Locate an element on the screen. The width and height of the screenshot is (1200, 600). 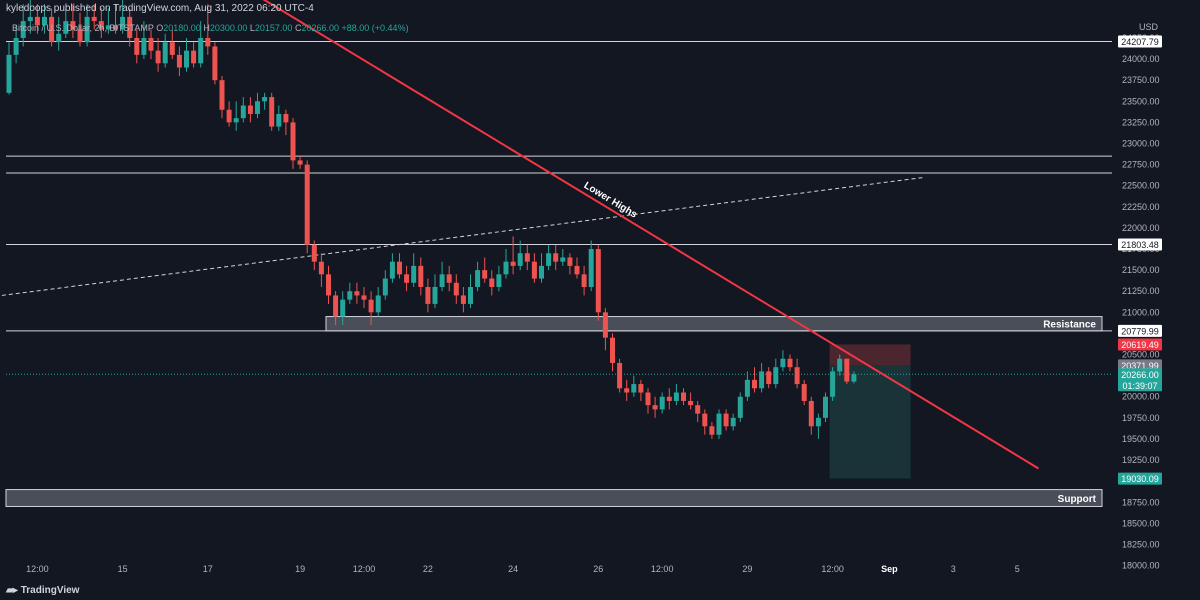
price-label-target: 19030.09 is located at coordinates (1140, 479).